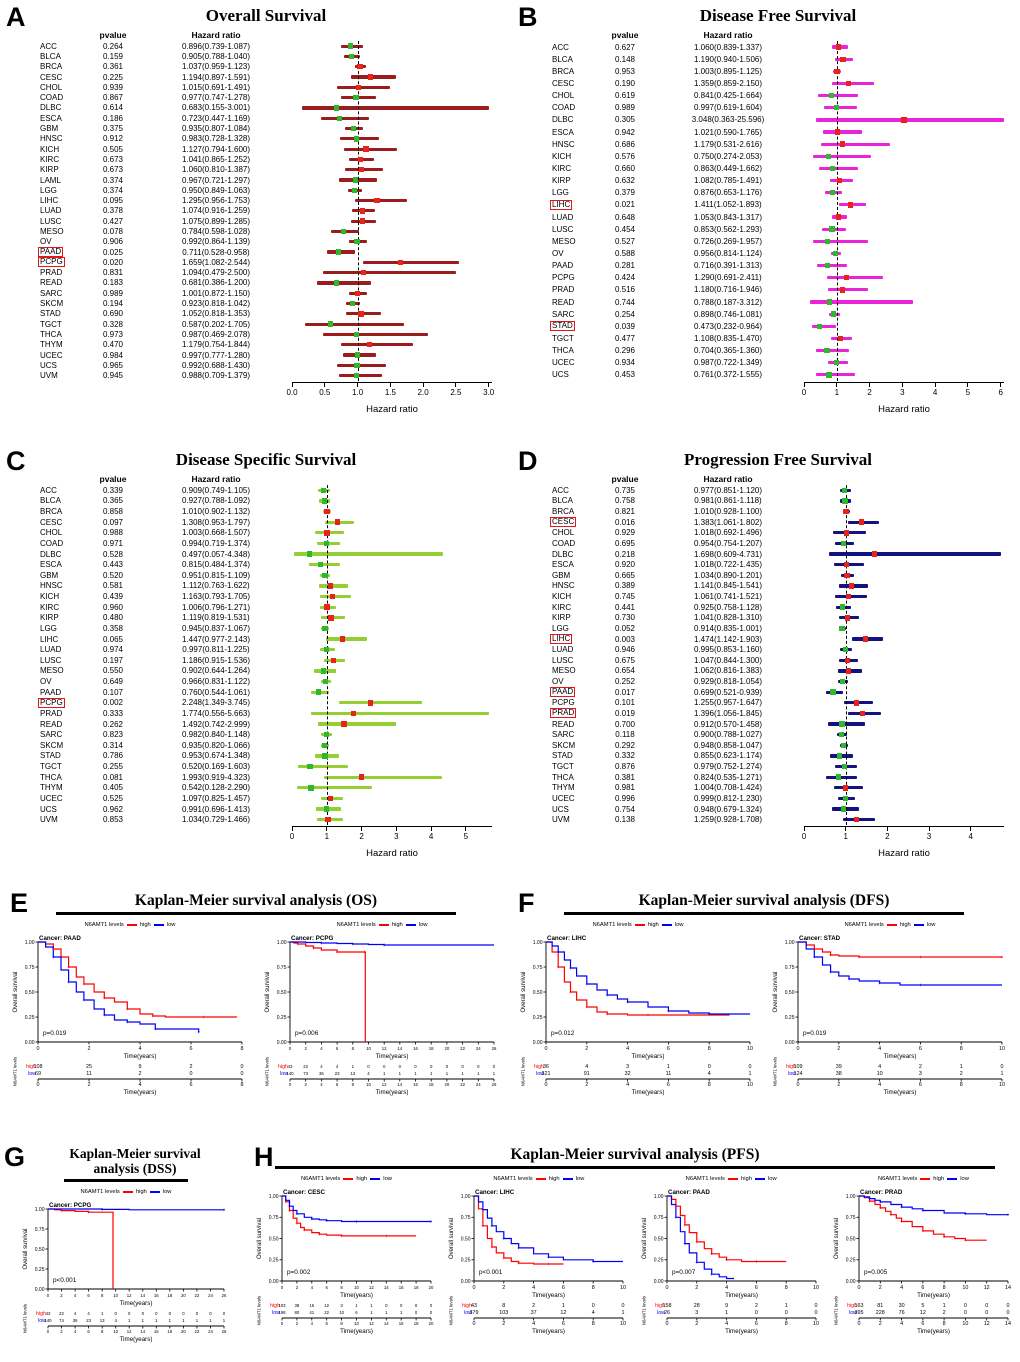  I want to click on risk-axis-tick-label: 18, so click(416, 1323).